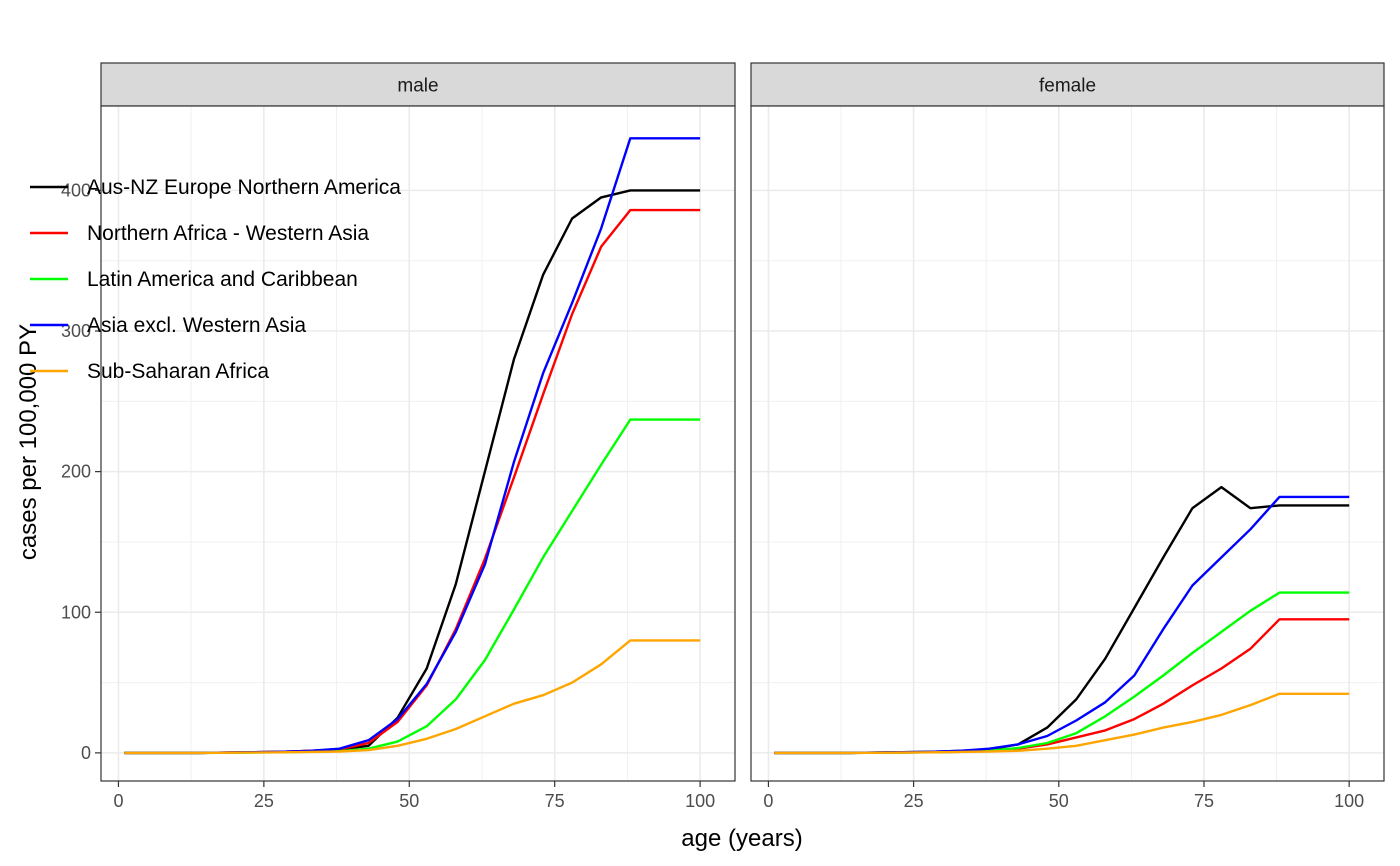 This screenshot has width=1400, height=866. Describe the element at coordinates (196, 325) in the screenshot. I see `legend-label: Asia excl. Western Asia` at that location.